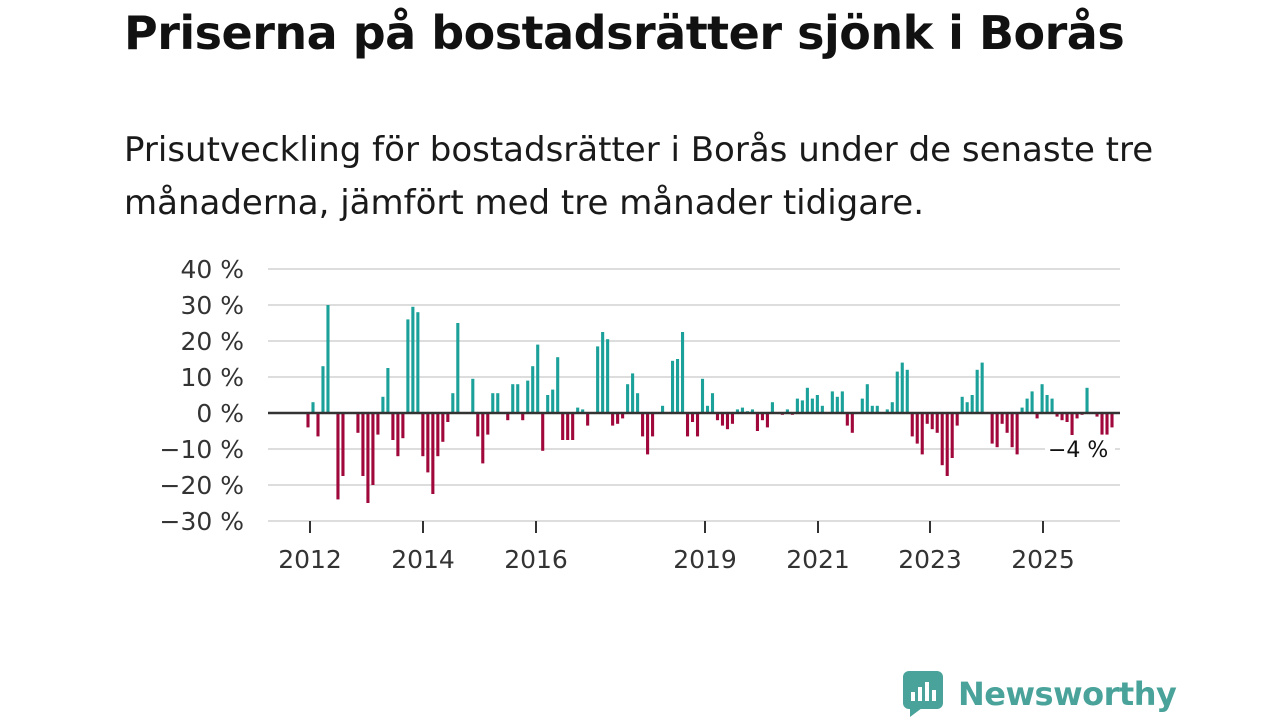 The image size is (1280, 720). What do you see at coordinates (212, 341) in the screenshot?
I see `y-tick-label: 20 %` at bounding box center [212, 341].